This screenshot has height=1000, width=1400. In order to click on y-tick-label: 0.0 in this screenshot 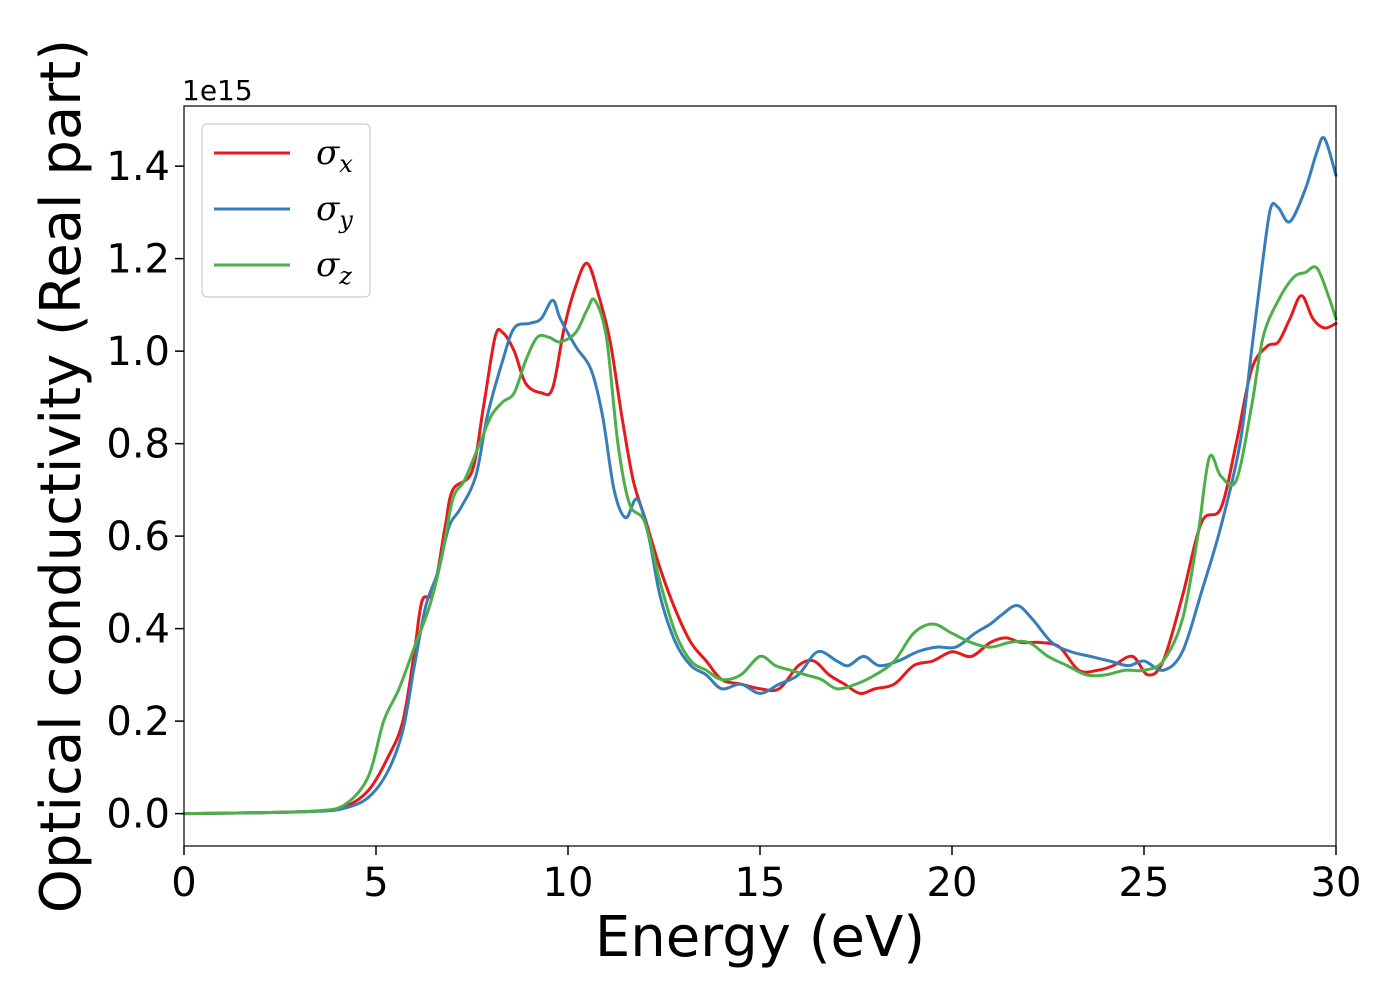, I will do `click(138, 815)`.